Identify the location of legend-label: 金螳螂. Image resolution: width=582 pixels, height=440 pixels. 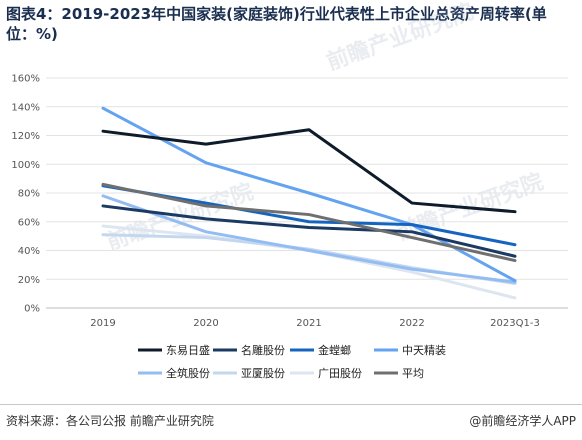
(334, 350).